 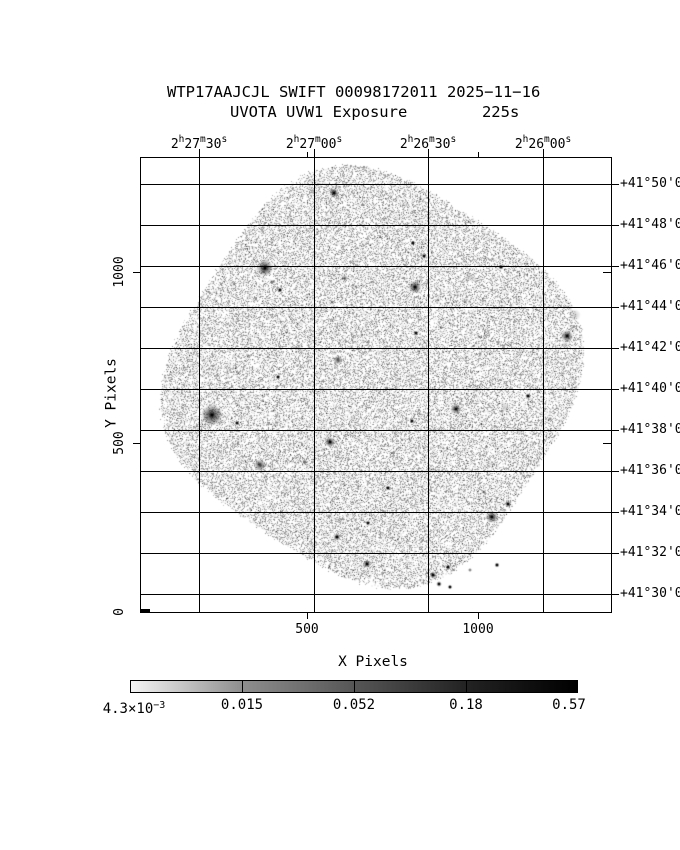 I want to click on colorbar-value: 0.18, so click(x=466, y=705).